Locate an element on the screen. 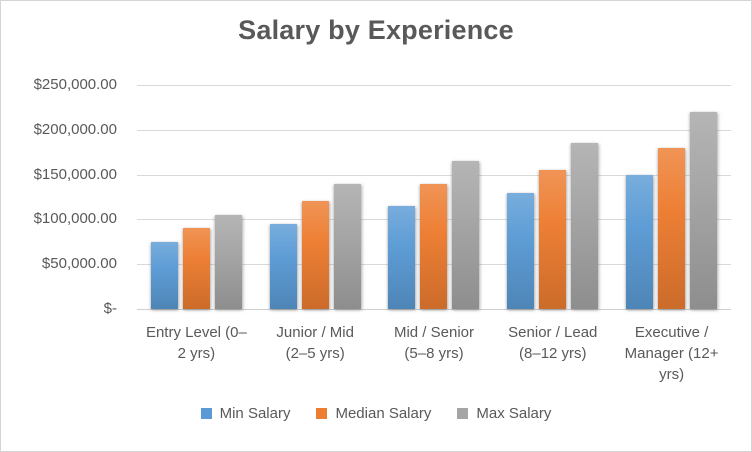  x-axis-category-label: Mid / Senior (5–8 yrs) is located at coordinates (434, 351).